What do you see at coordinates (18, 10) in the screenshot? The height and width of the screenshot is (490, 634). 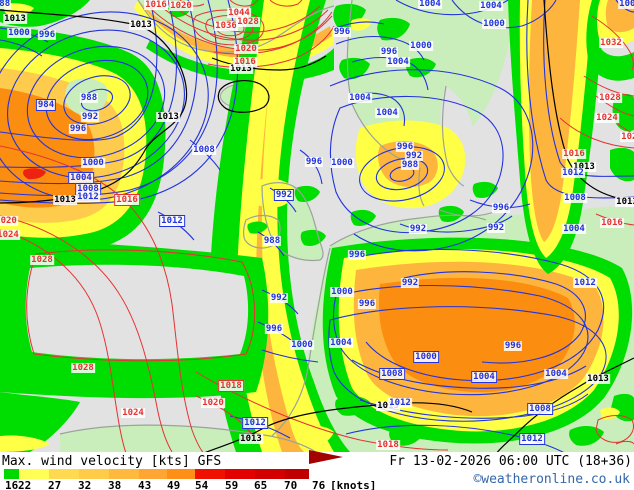 I see `wind-yellow-corner` at bounding box center [18, 10].